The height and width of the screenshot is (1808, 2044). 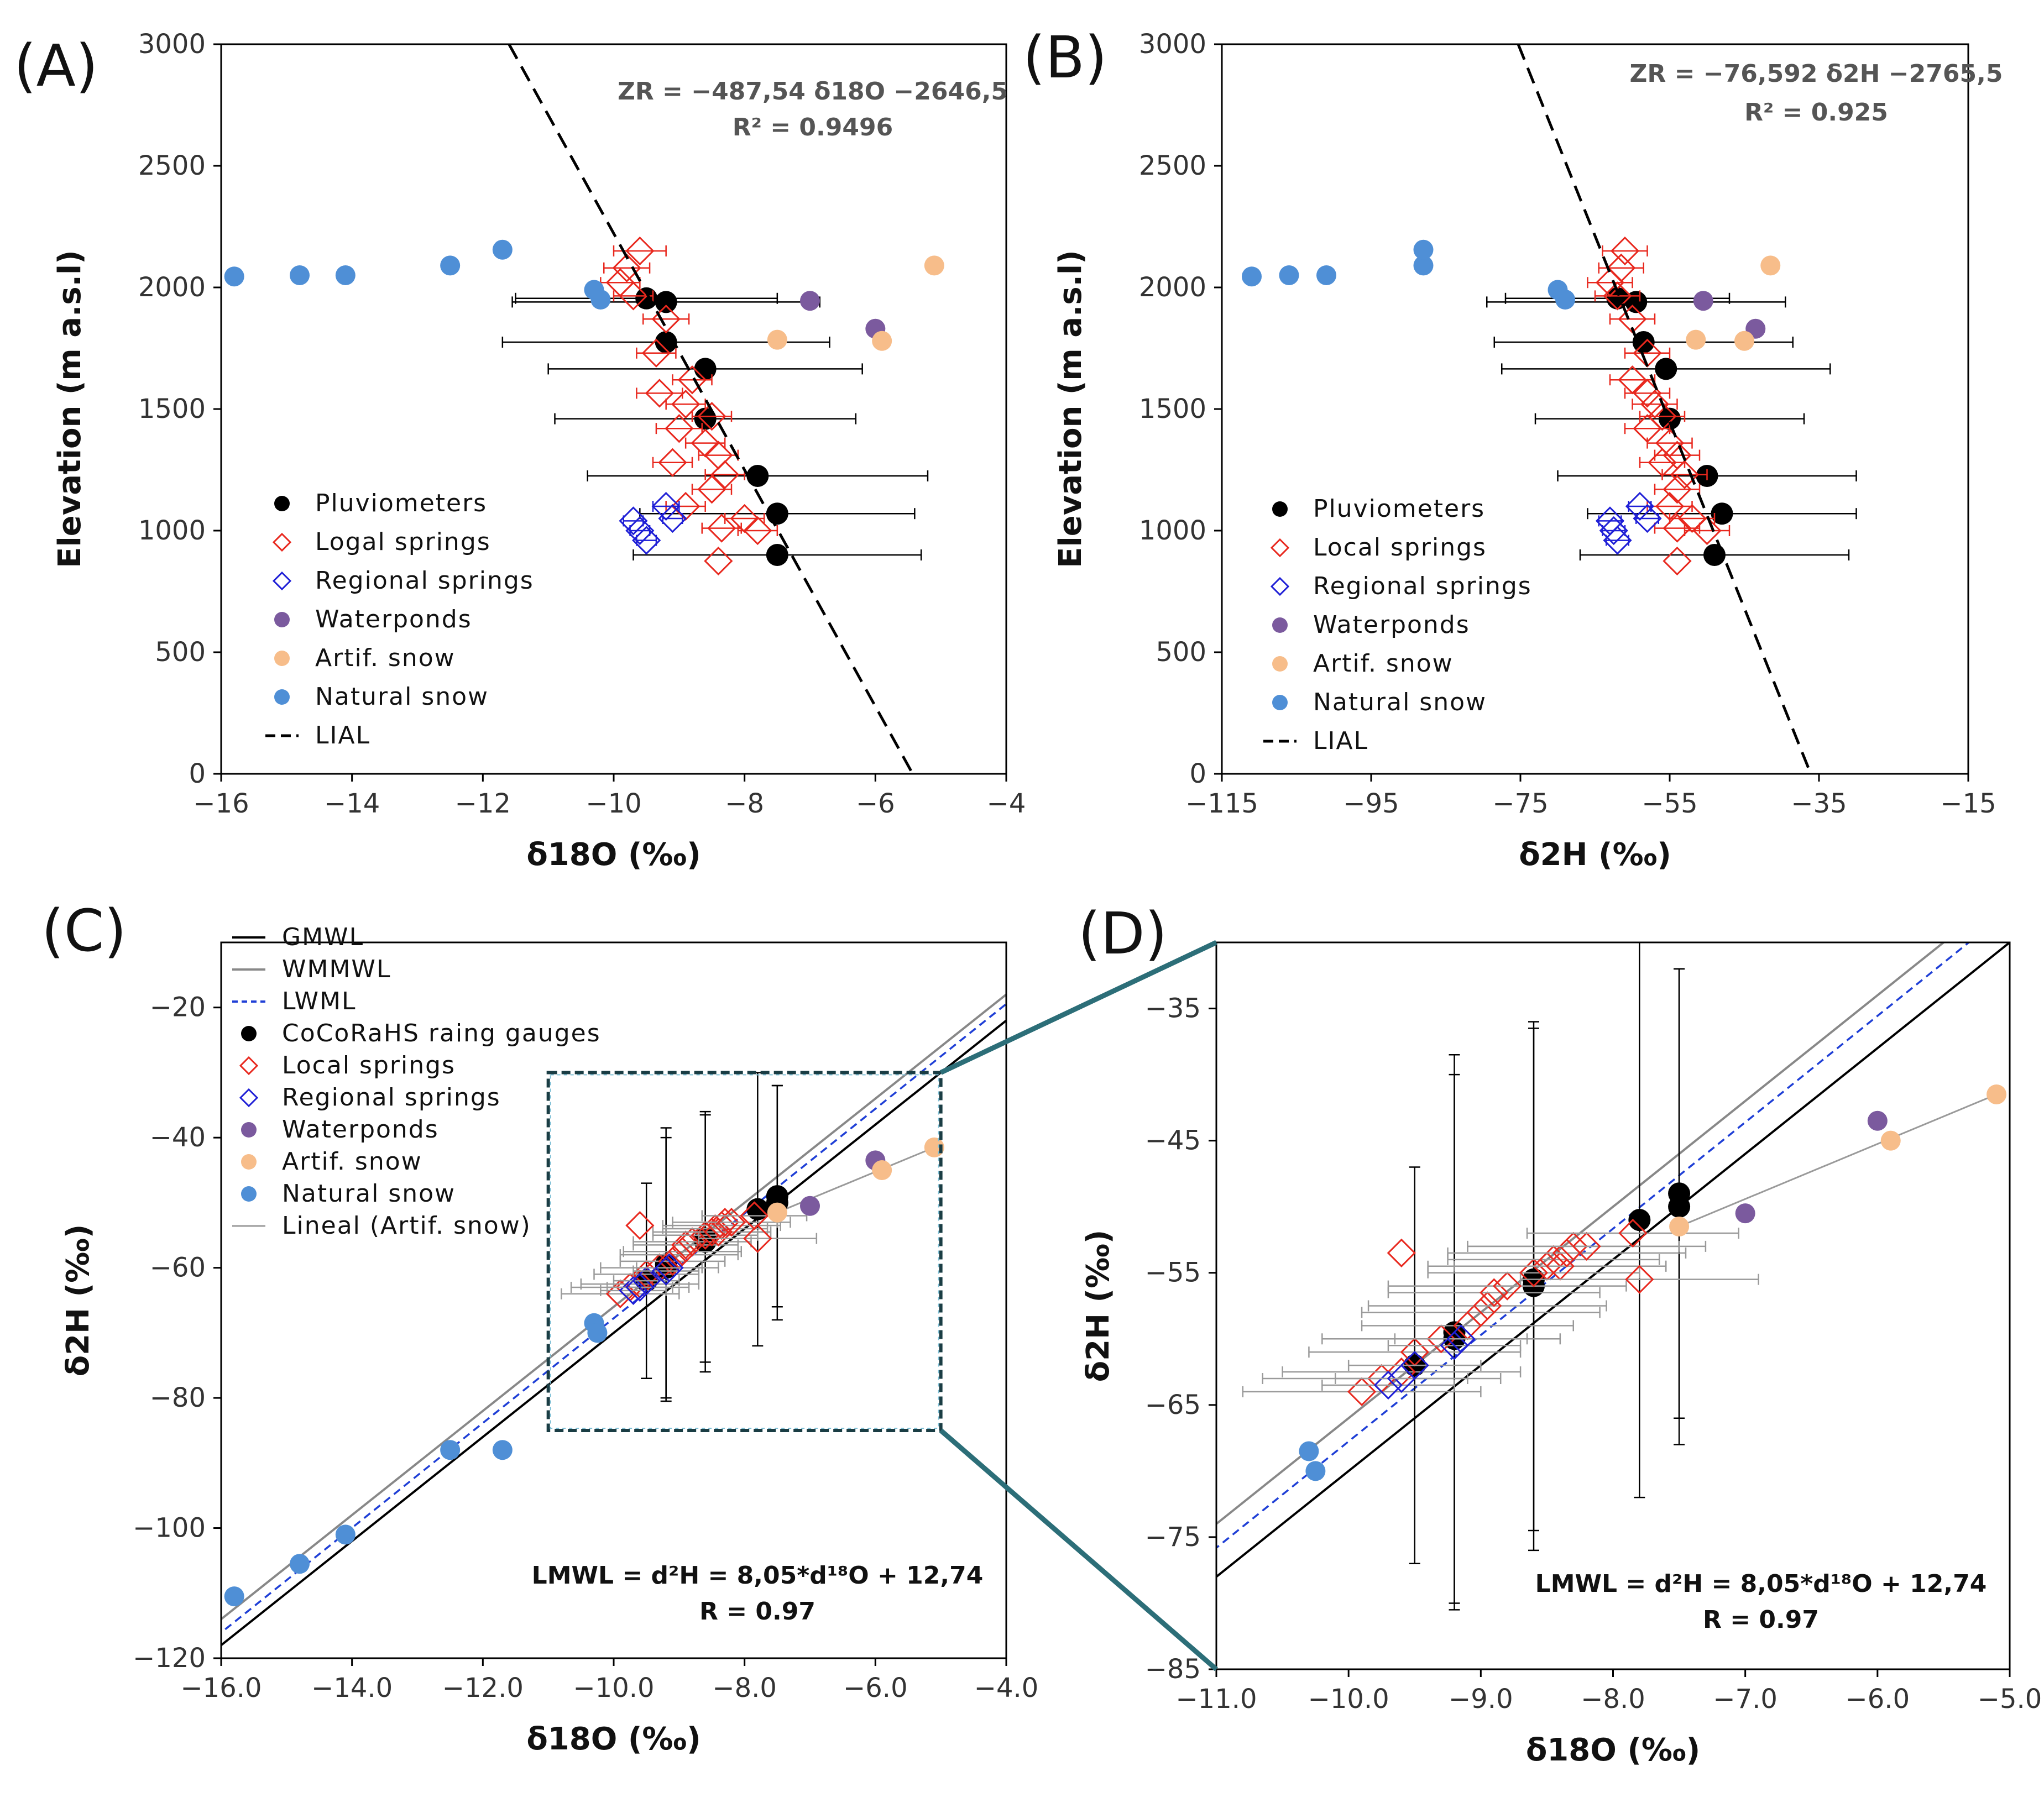 I want to click on y-tick-label: −120, so click(x=169, y=1658).